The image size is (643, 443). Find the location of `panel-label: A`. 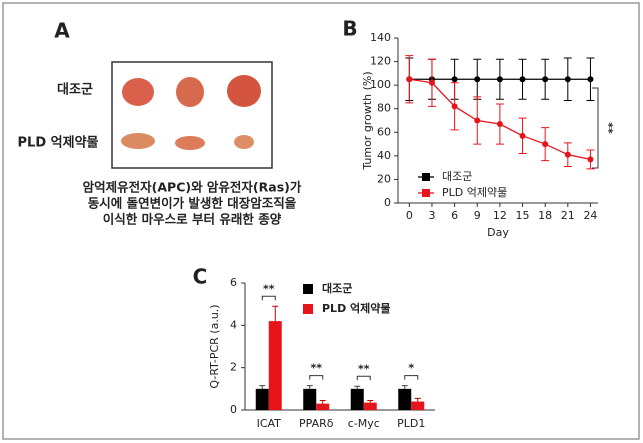

panel-label: A is located at coordinates (62, 31).